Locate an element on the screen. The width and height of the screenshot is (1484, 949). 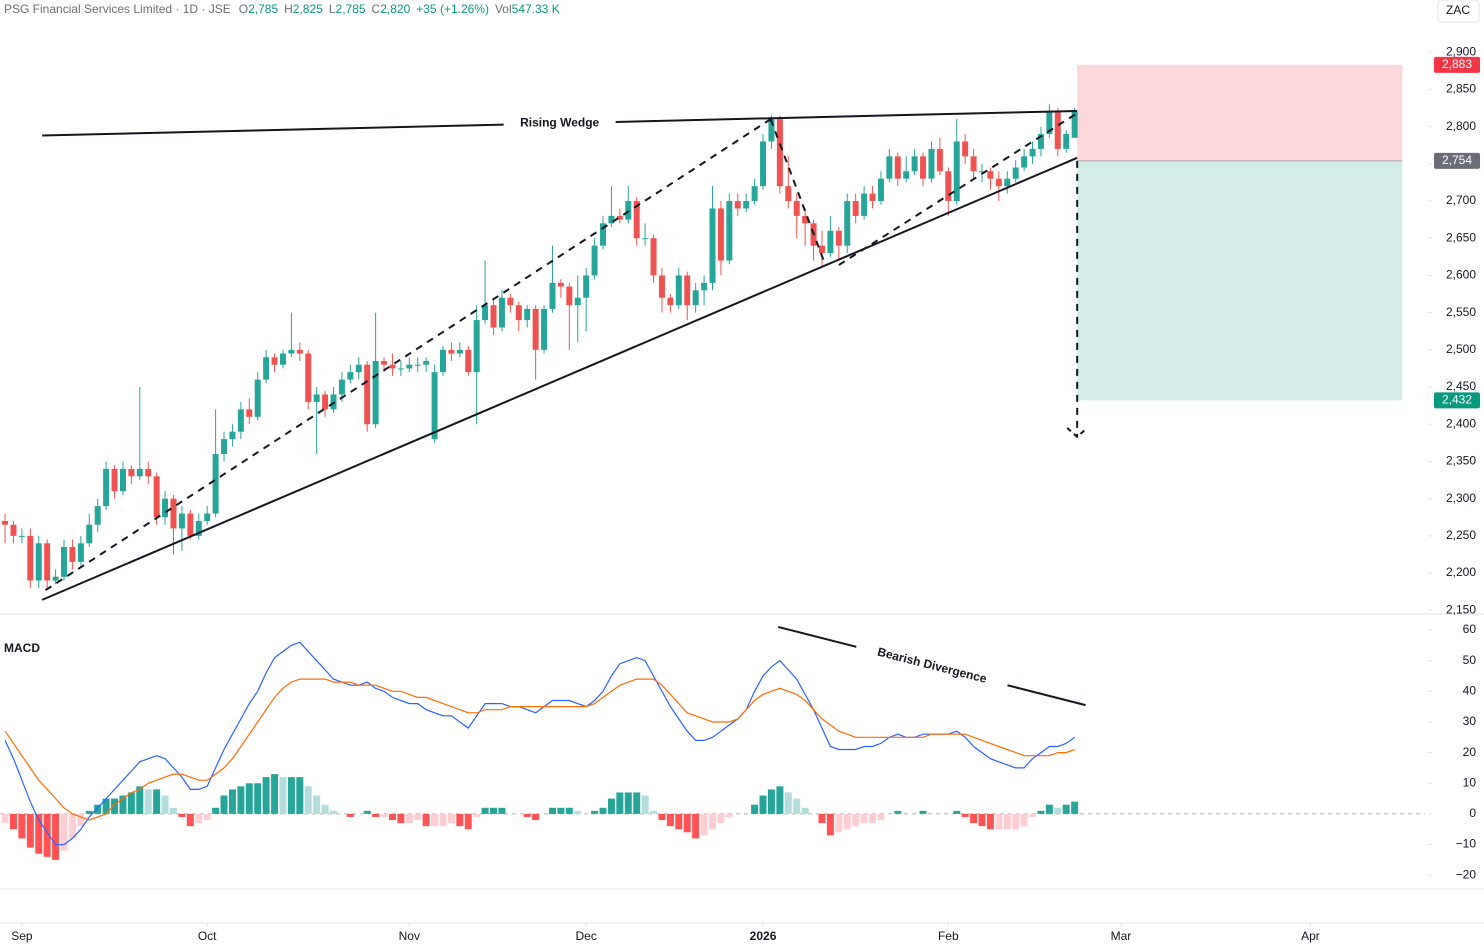
y-tick-label: 2,200 is located at coordinates (1461, 572).